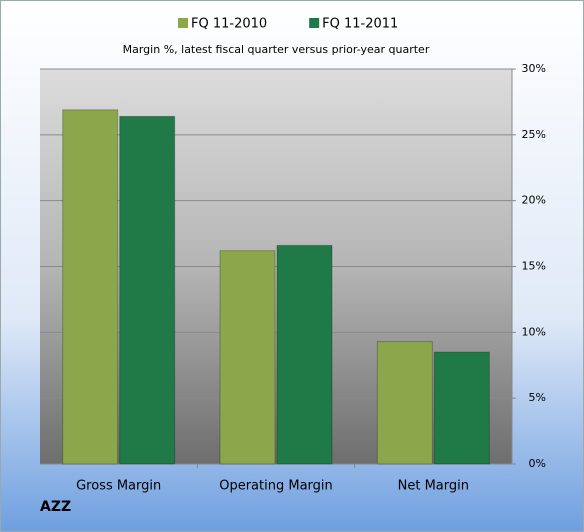 Image resolution: width=584 pixels, height=532 pixels. Describe the element at coordinates (229, 24) in the screenshot. I see `legend-label: FQ 11-2010` at that location.